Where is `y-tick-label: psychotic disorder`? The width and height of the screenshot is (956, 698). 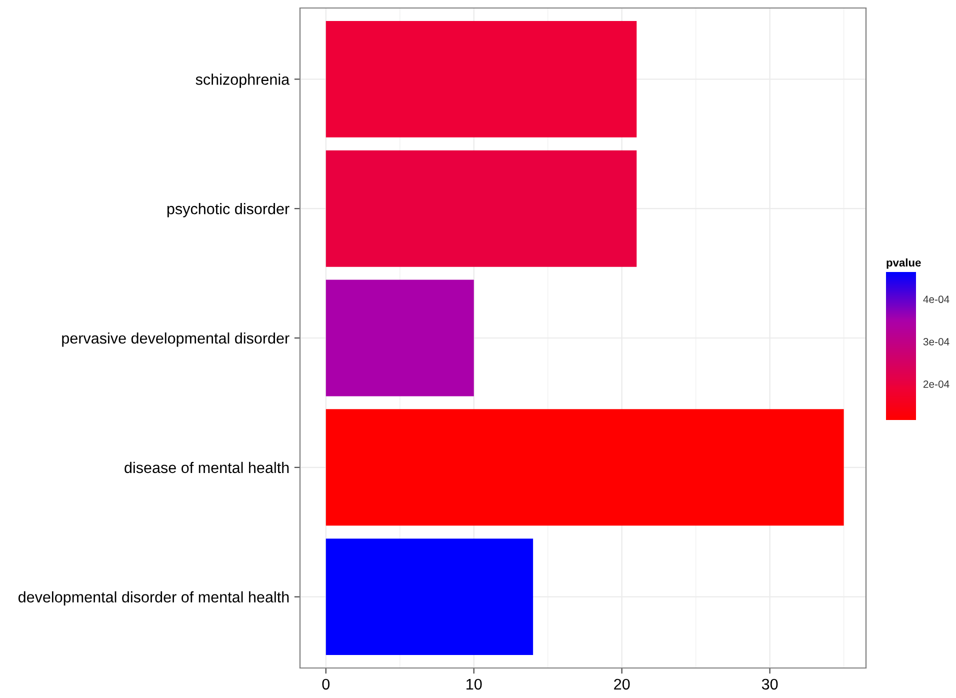
y-tick-label: psychotic disorder is located at coordinates (228, 210).